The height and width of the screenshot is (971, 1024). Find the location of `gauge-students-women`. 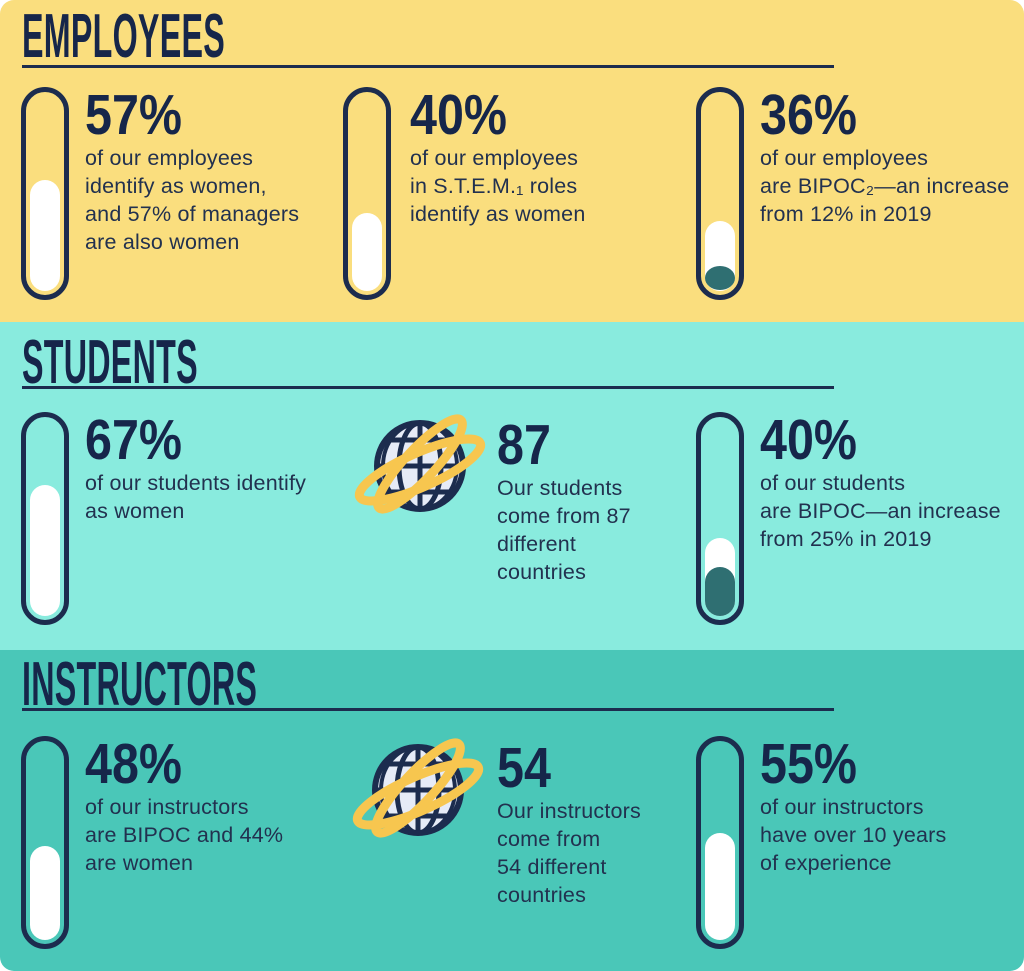

gauge-students-women is located at coordinates (45, 518).